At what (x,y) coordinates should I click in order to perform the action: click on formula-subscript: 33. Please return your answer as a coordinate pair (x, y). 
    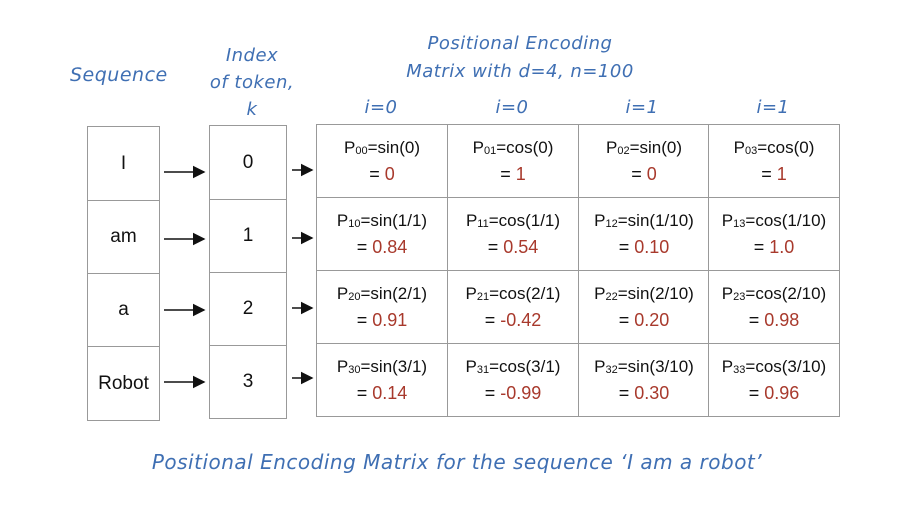
    Looking at the image, I should click on (739, 369).